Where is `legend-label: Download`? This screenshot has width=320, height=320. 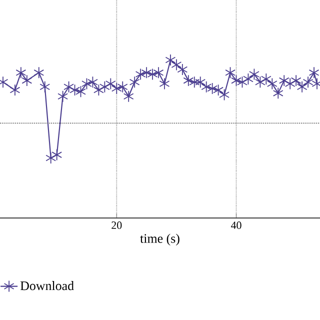
legend-label: Download is located at coordinates (47, 285).